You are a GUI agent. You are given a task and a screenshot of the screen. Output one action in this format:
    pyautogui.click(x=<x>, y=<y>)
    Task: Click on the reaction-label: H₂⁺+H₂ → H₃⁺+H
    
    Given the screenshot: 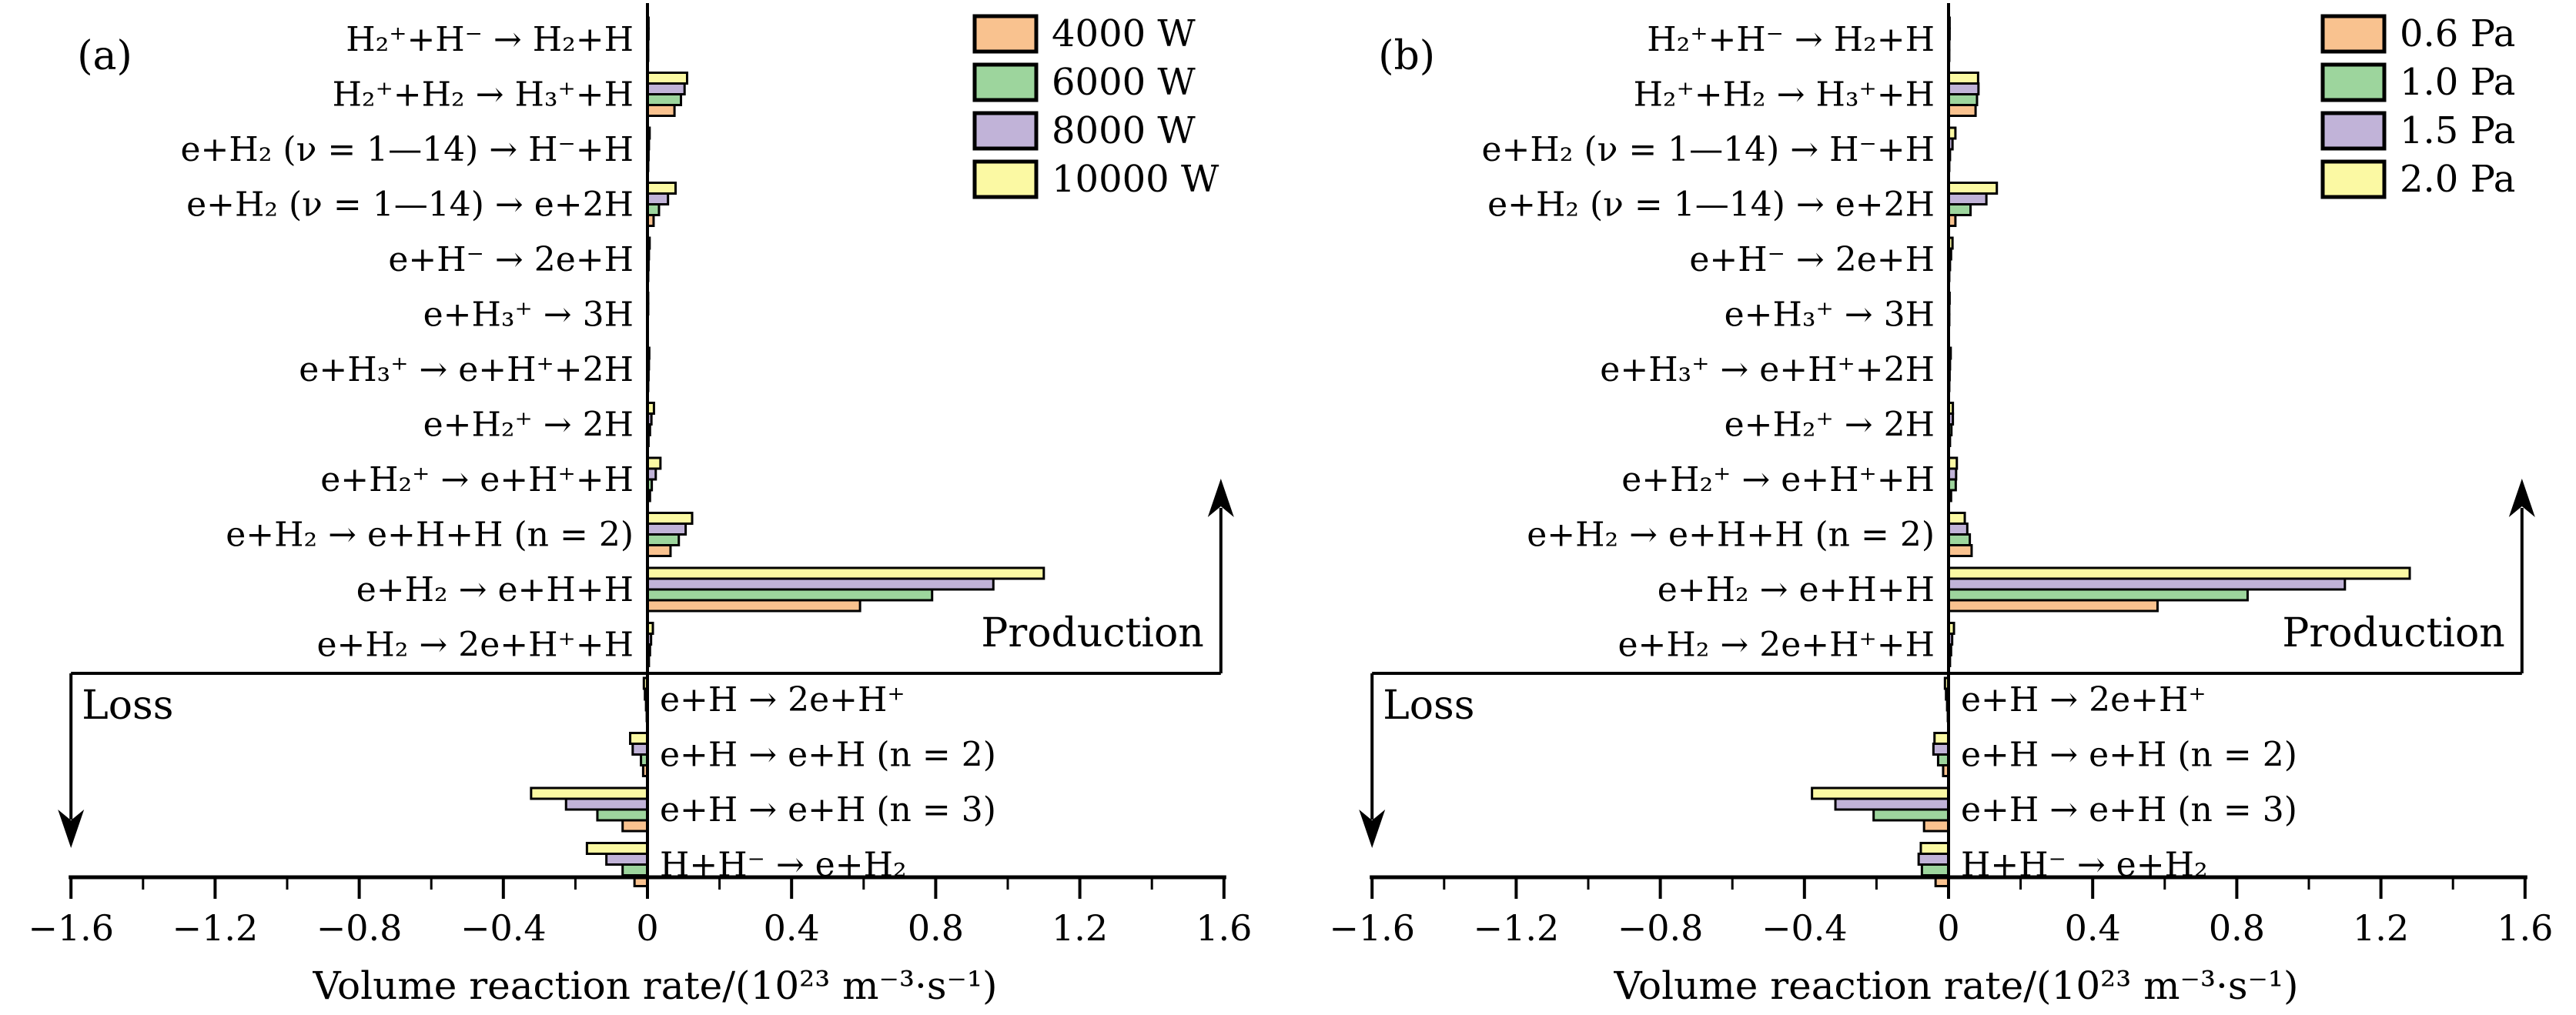 What is the action you would take?
    pyautogui.click(x=483, y=95)
    